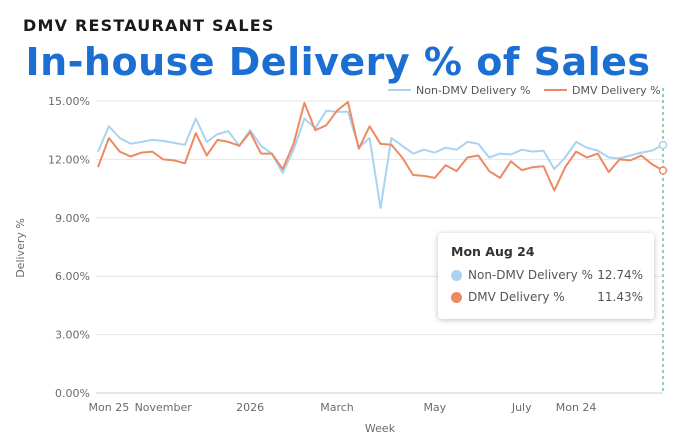 This screenshot has width=676, height=441. What do you see at coordinates (493, 251) in the screenshot?
I see `tooltip-title: Mon Aug 24` at bounding box center [493, 251].